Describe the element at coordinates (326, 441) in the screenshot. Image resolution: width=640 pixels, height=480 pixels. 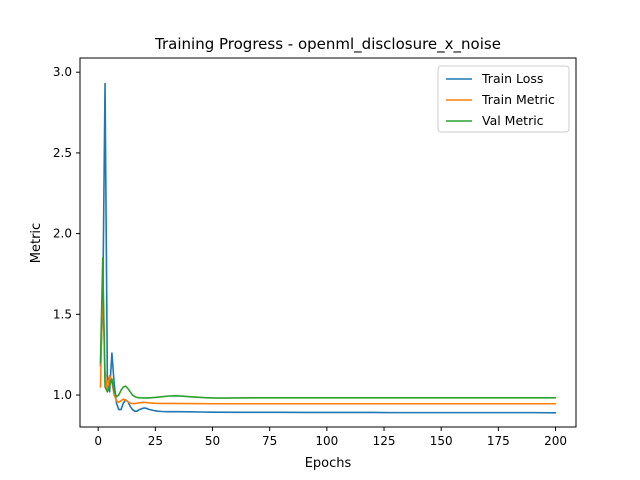
I see `x-tick-label: 100` at that location.